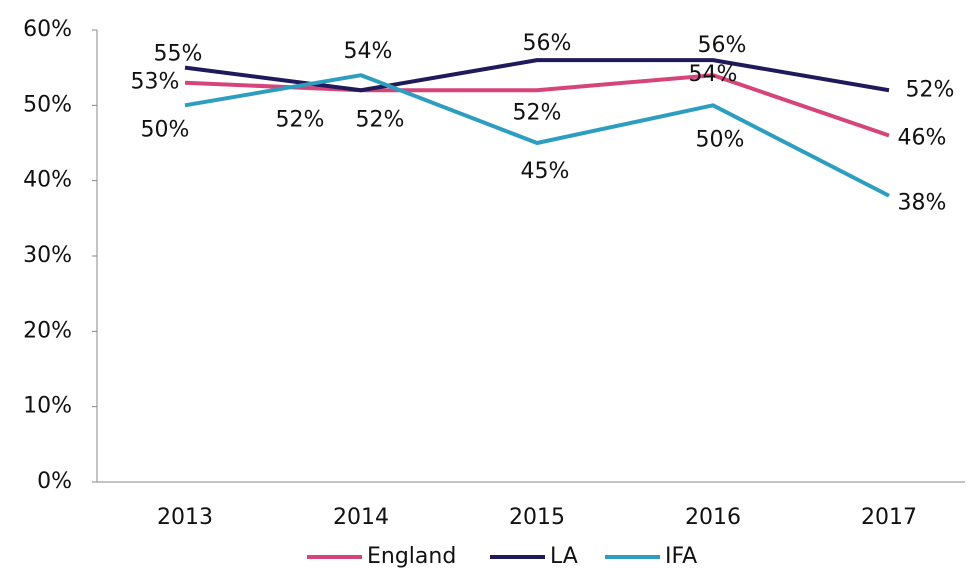 This screenshot has width=970, height=571. Describe the element at coordinates (54, 481) in the screenshot. I see `y-tick-label: 0%` at that location.